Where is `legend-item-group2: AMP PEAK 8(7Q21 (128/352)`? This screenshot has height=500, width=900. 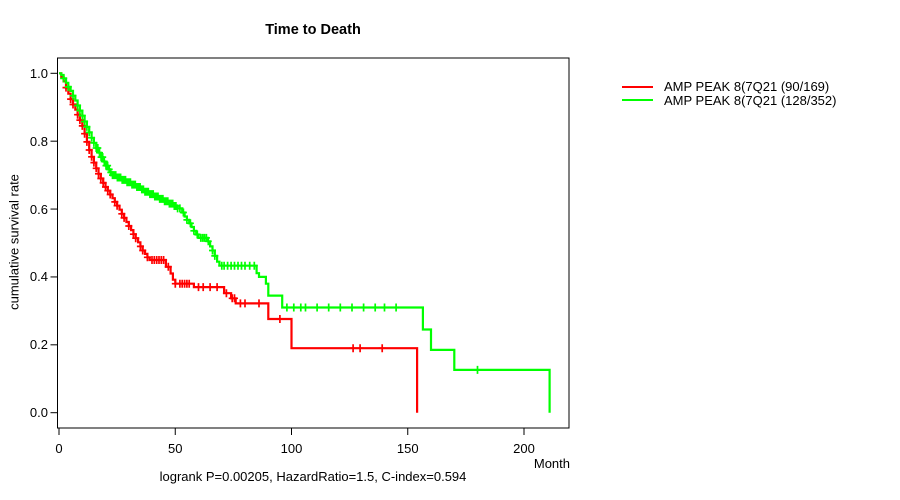
legend-item-group2: AMP PEAK 8(7Q21 (128/352) is located at coordinates (729, 100).